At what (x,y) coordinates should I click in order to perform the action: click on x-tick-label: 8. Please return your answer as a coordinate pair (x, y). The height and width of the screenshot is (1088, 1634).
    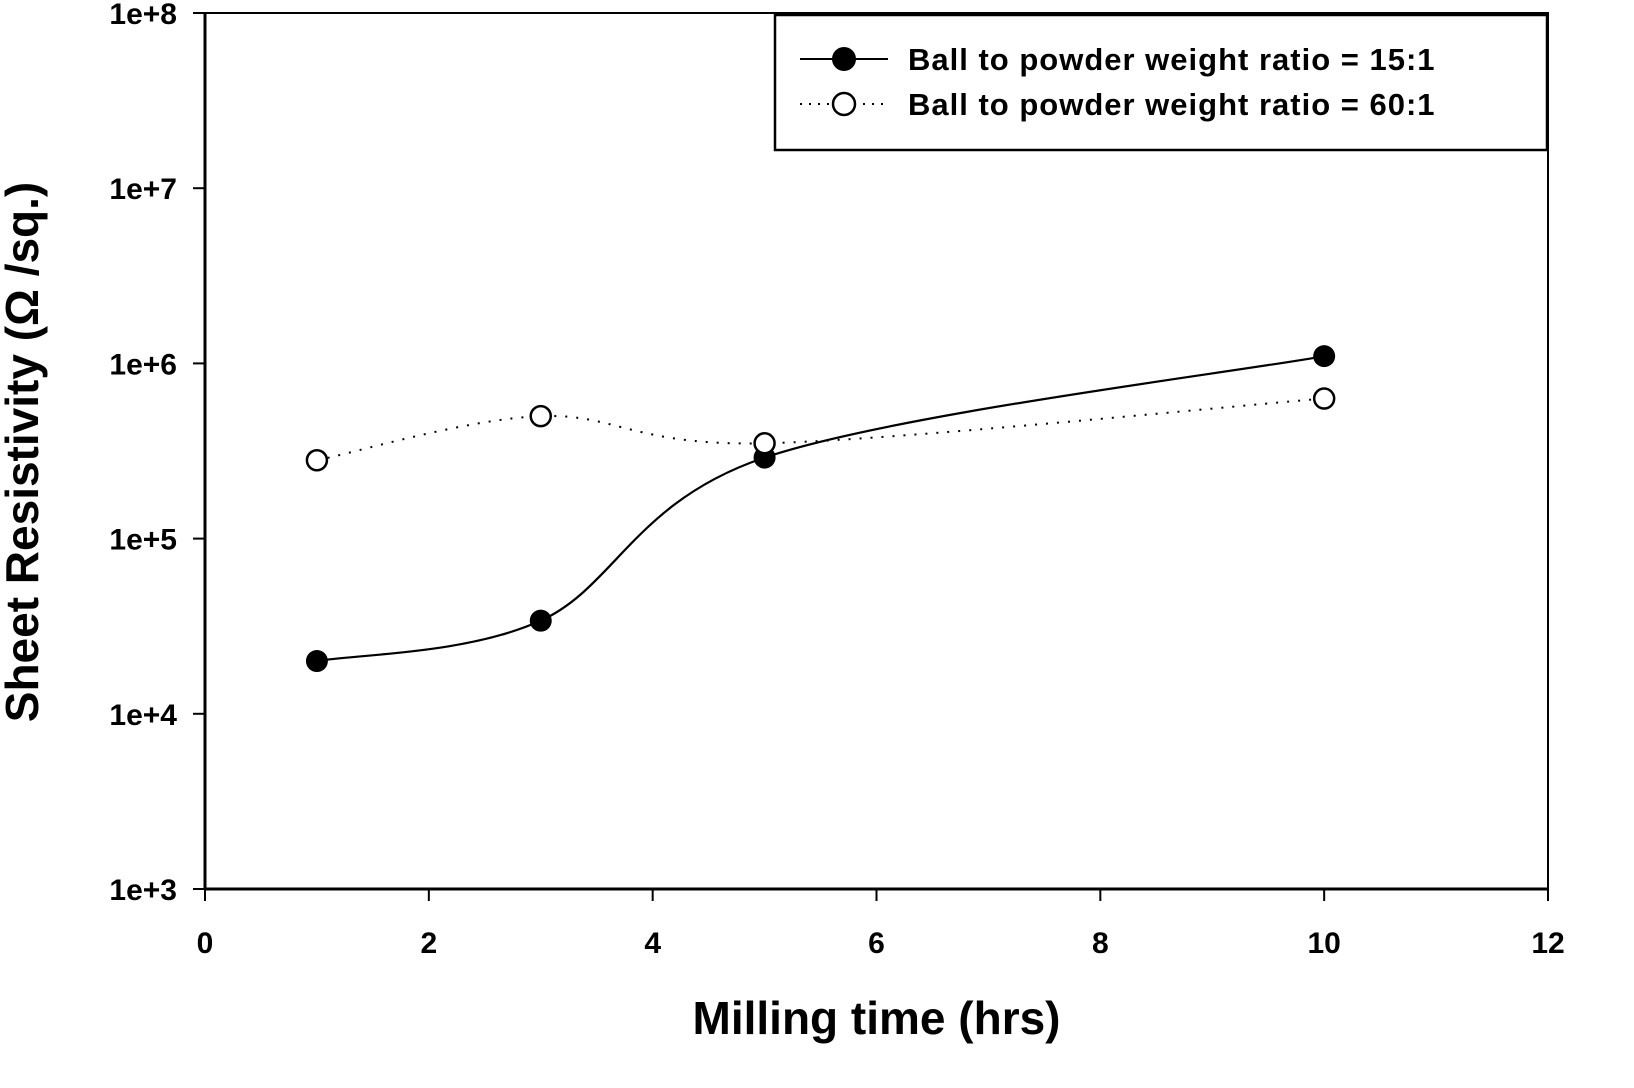
    Looking at the image, I should click on (1100, 943).